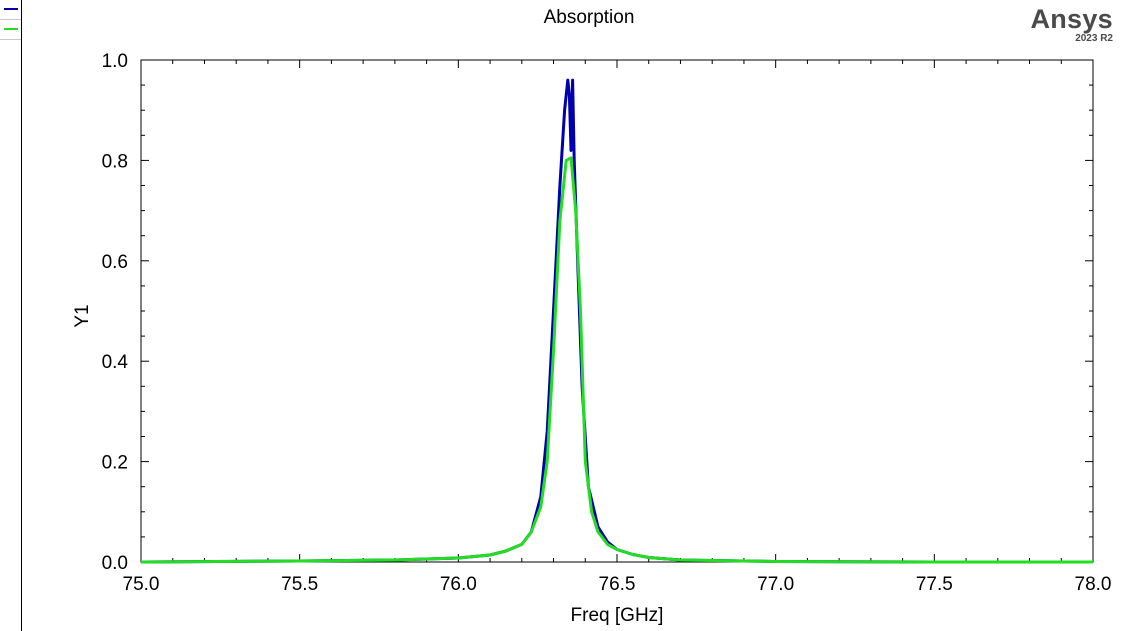  What do you see at coordinates (589, 17) in the screenshot?
I see `chart-title: Absorption` at bounding box center [589, 17].